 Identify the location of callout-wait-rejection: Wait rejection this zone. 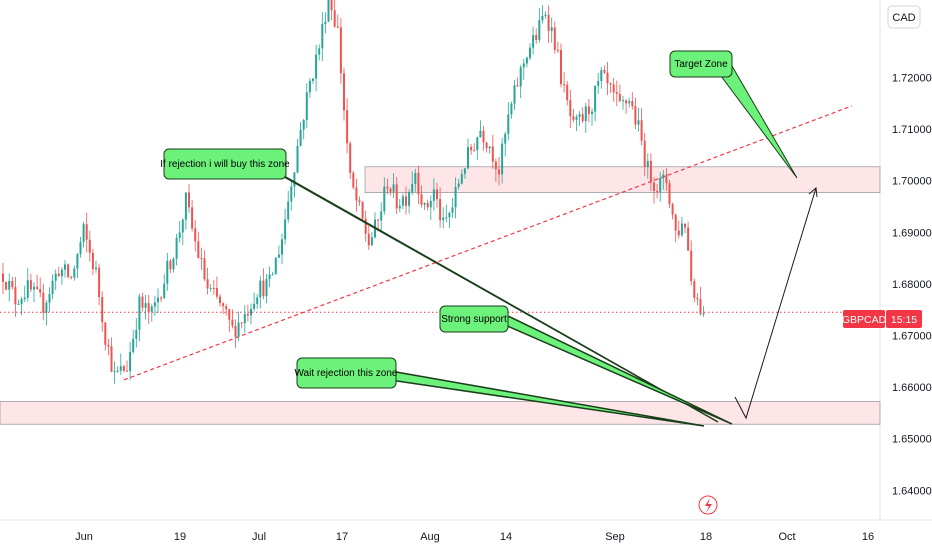
(499, 392).